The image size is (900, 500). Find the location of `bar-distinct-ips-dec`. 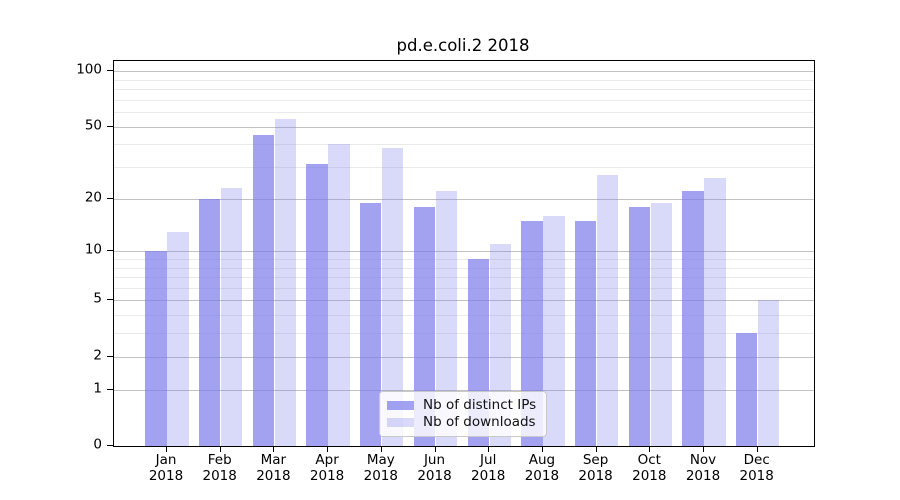

bar-distinct-ips-dec is located at coordinates (747, 389).